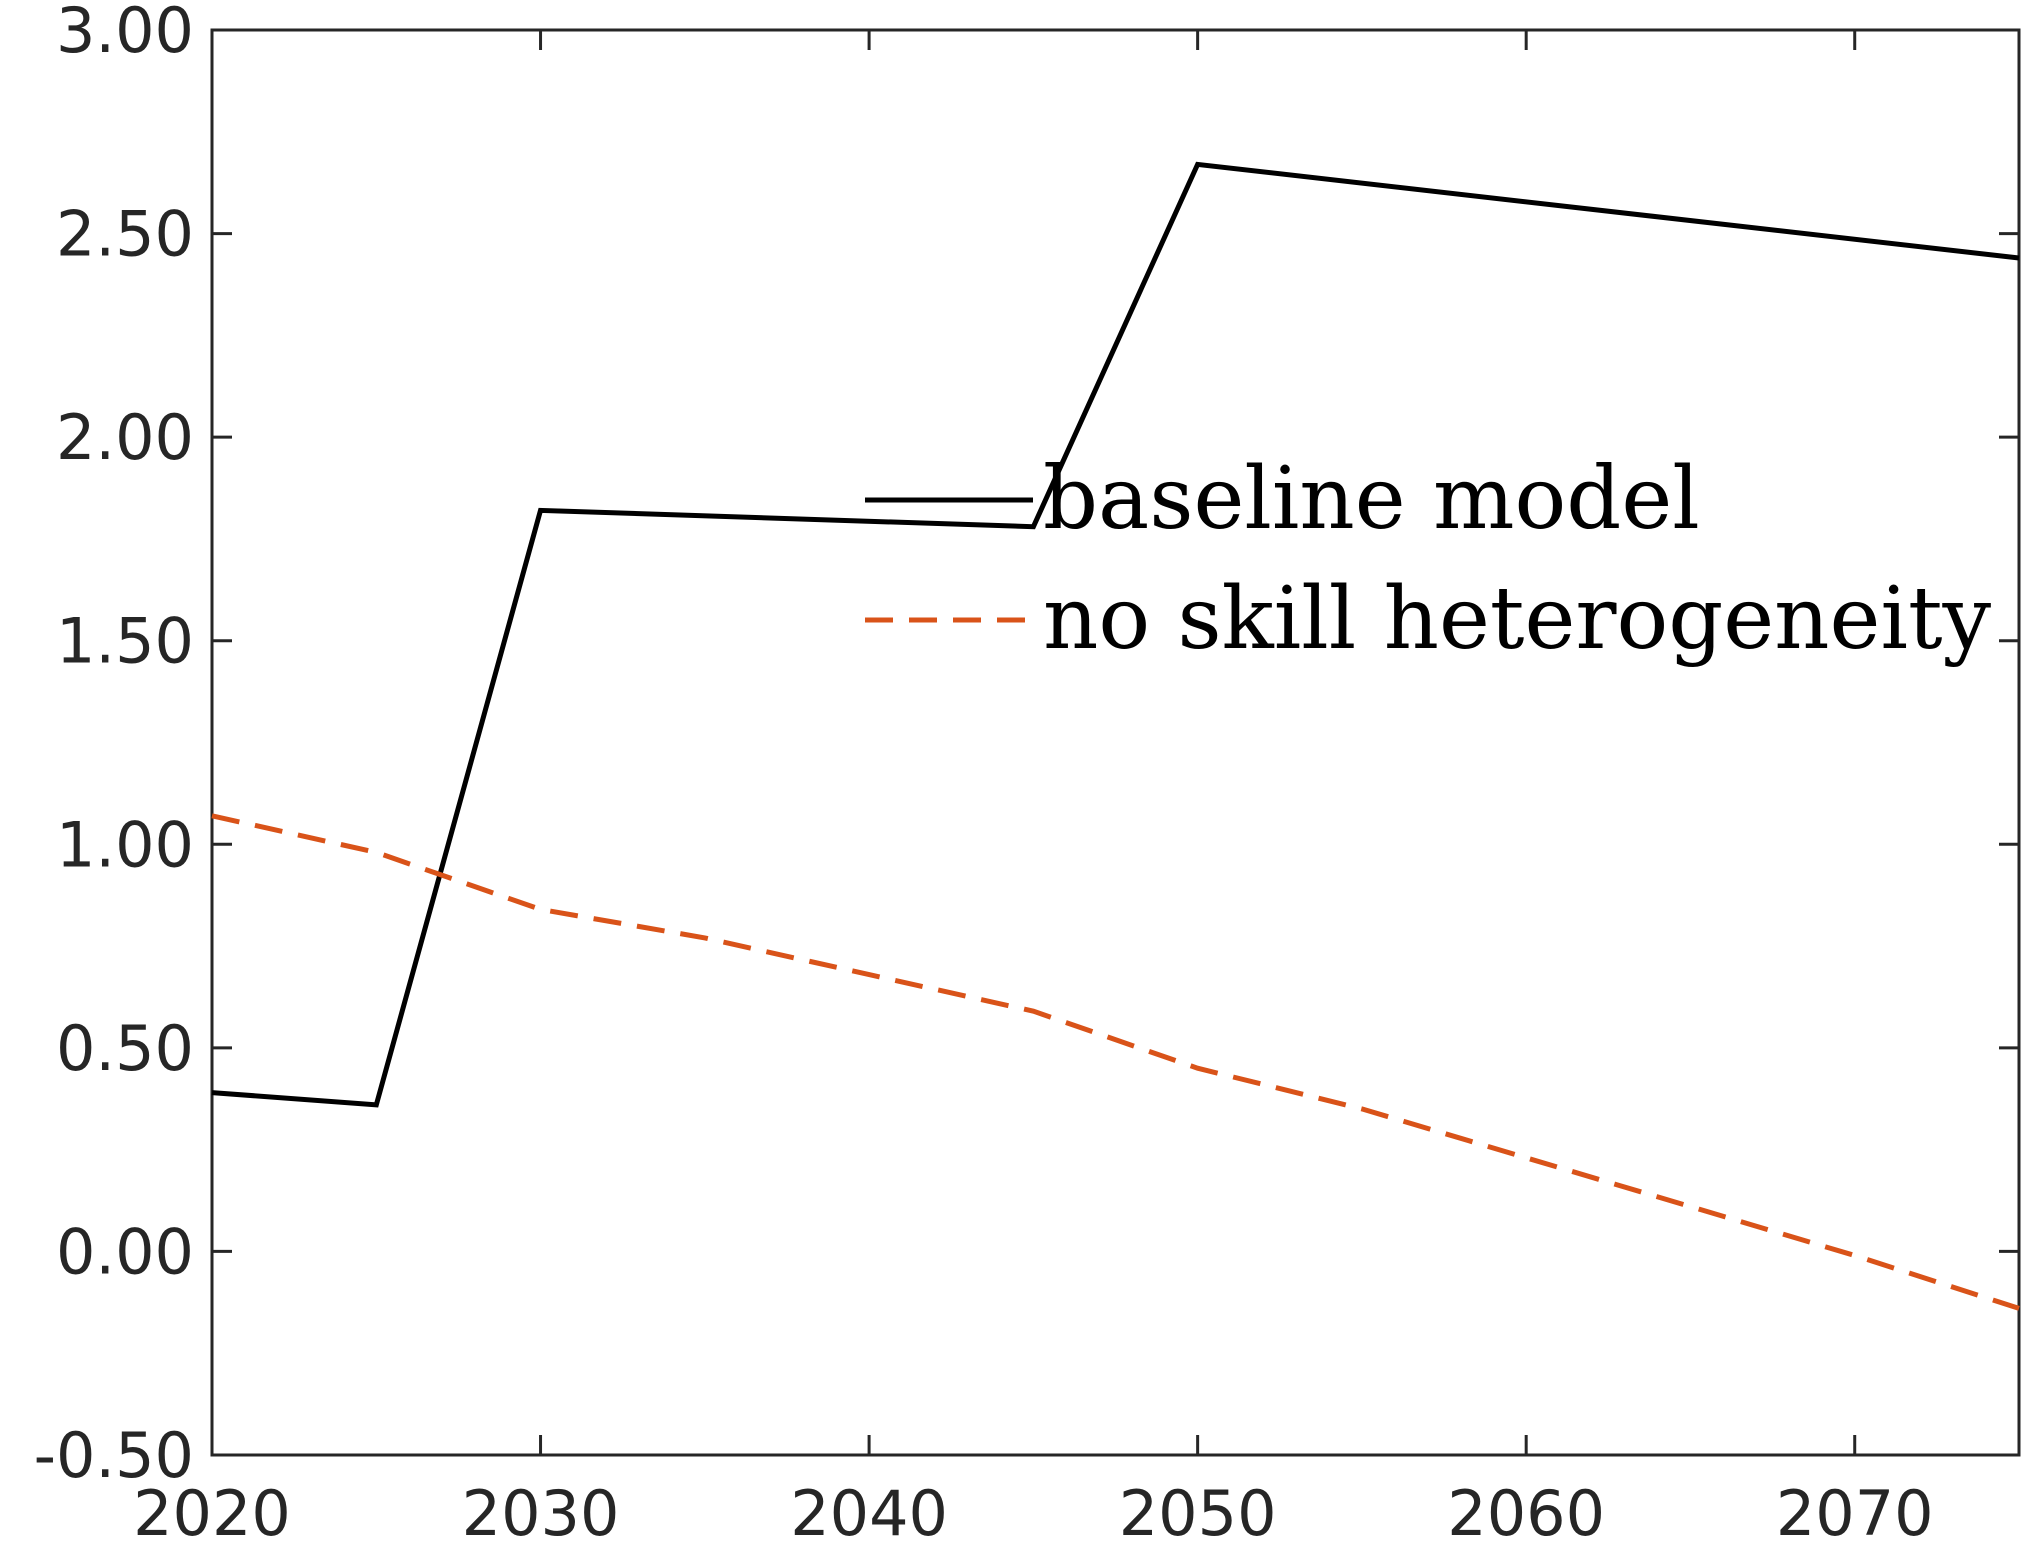 The image size is (2023, 1554). What do you see at coordinates (1428, 559) in the screenshot?
I see `legend: baseline model no skill heterogeneity` at bounding box center [1428, 559].